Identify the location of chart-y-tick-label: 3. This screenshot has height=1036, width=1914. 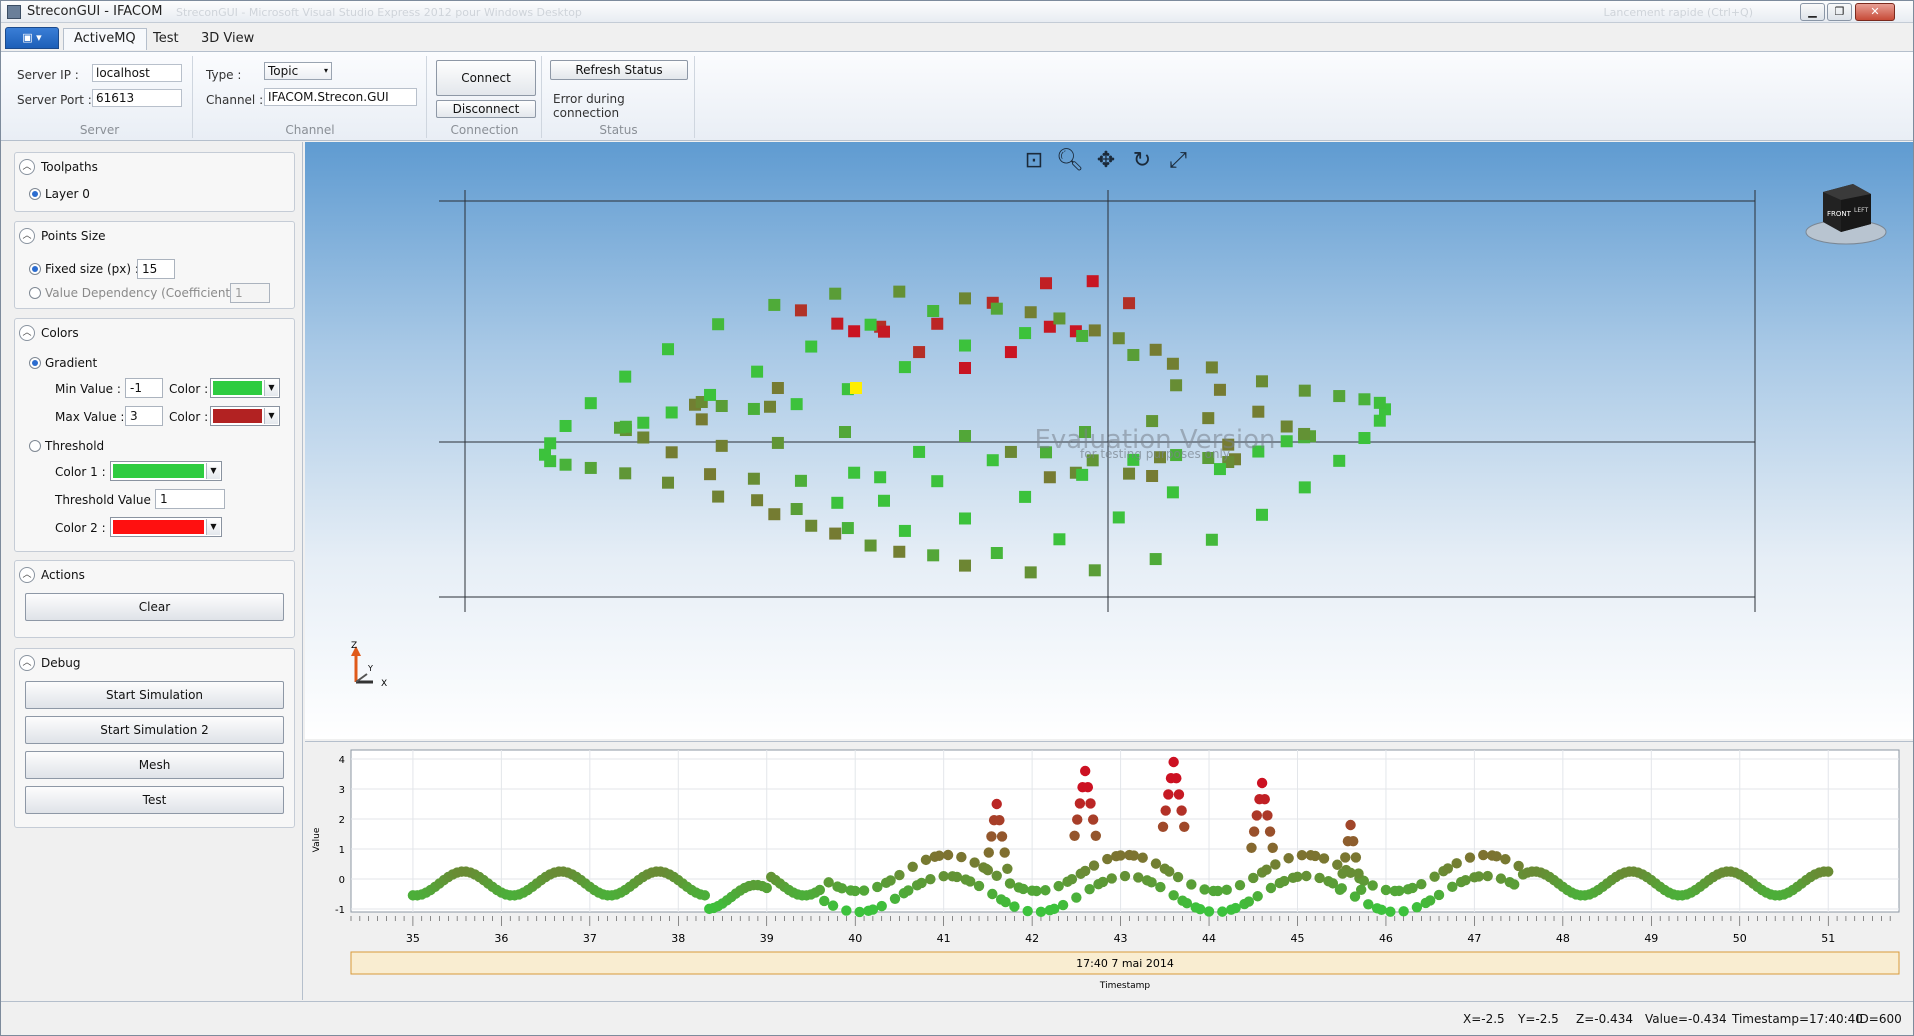
(342, 790).